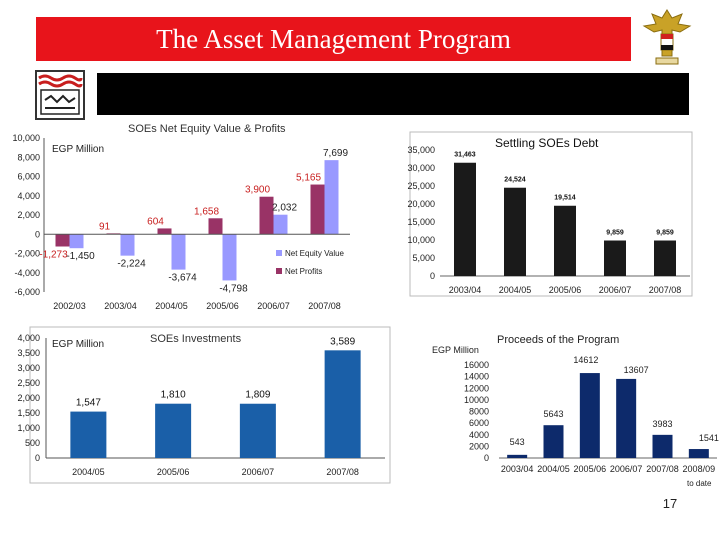 The height and width of the screenshot is (540, 720). What do you see at coordinates (421, 150) in the screenshot?
I see `y-tick-label: 35,000` at bounding box center [421, 150].